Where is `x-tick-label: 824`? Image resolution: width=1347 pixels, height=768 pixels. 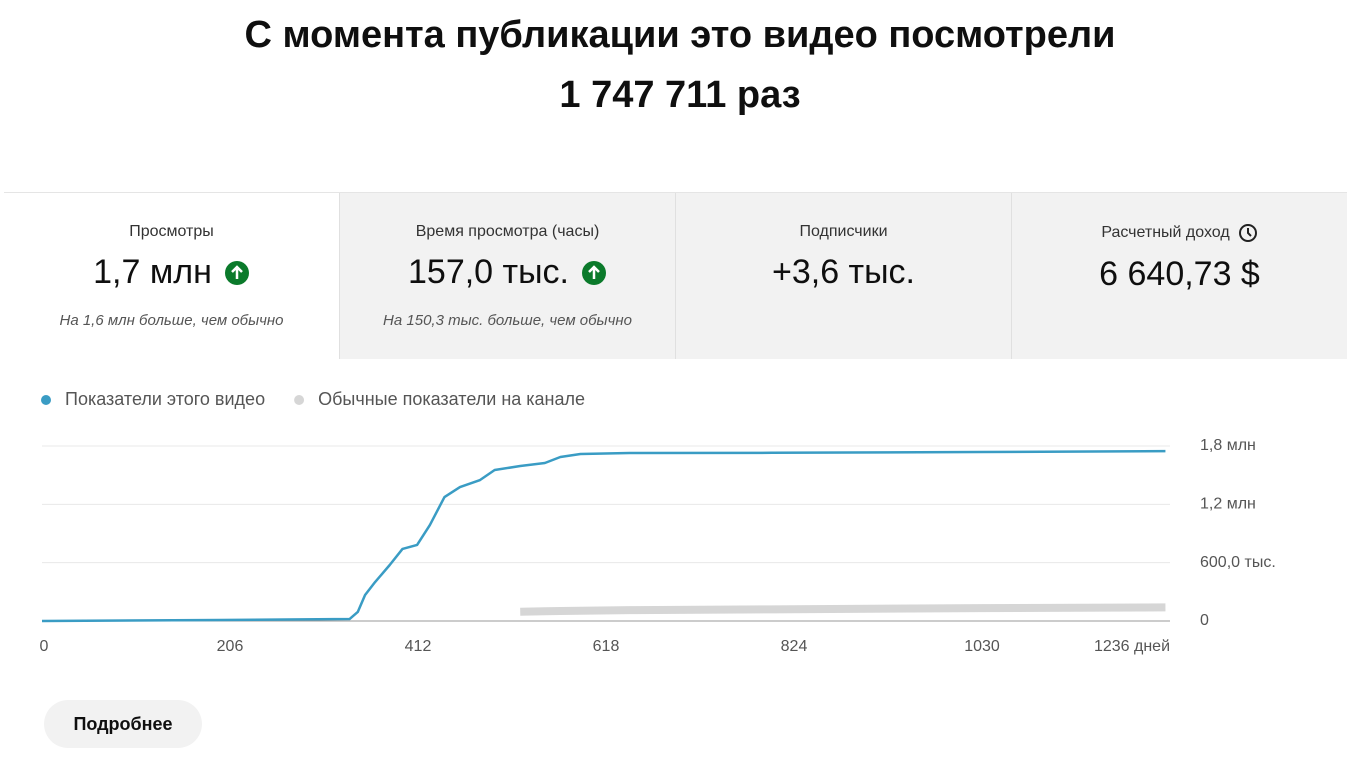 x-tick-label: 824 is located at coordinates (794, 646).